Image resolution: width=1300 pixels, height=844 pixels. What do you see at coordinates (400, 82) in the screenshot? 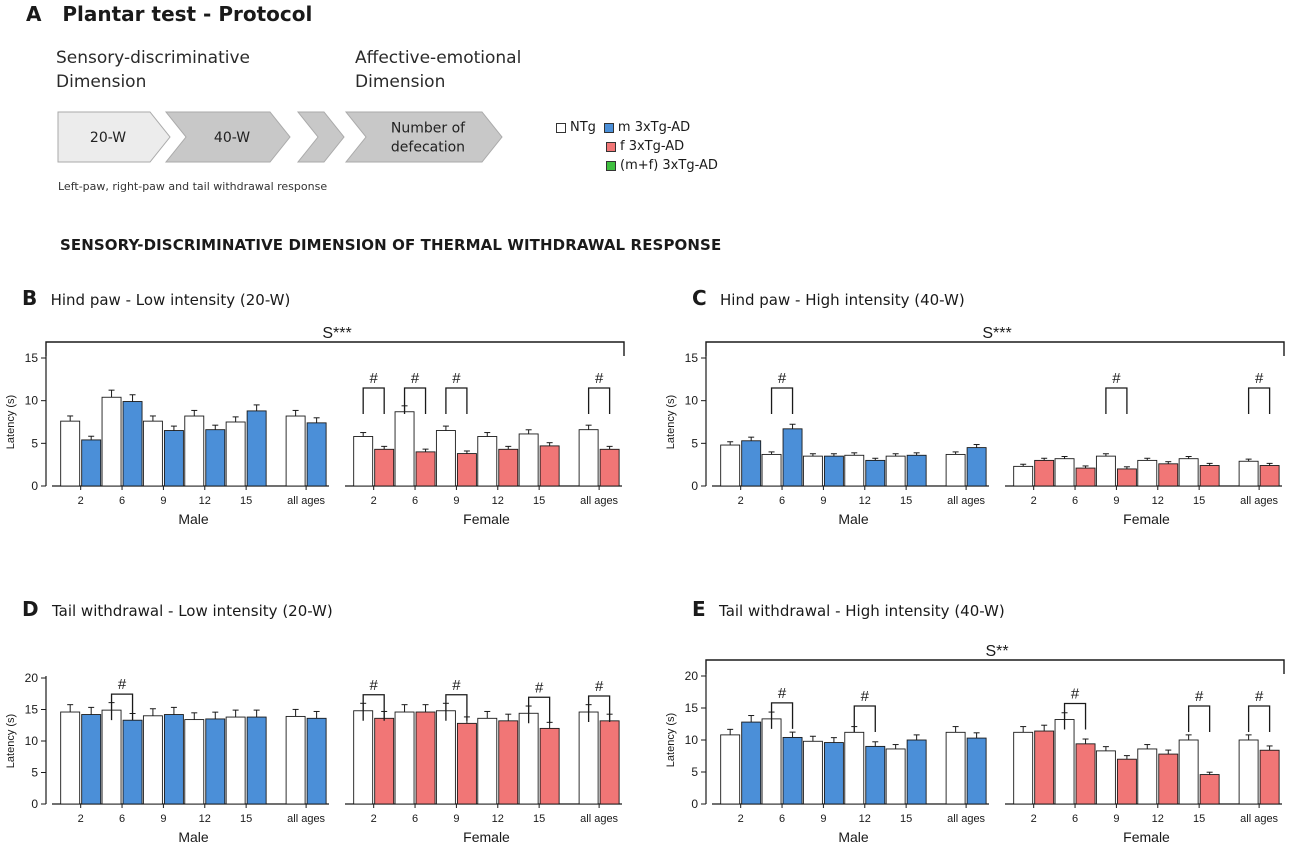
I see `affective-label-line-2: Dimension` at bounding box center [400, 82].